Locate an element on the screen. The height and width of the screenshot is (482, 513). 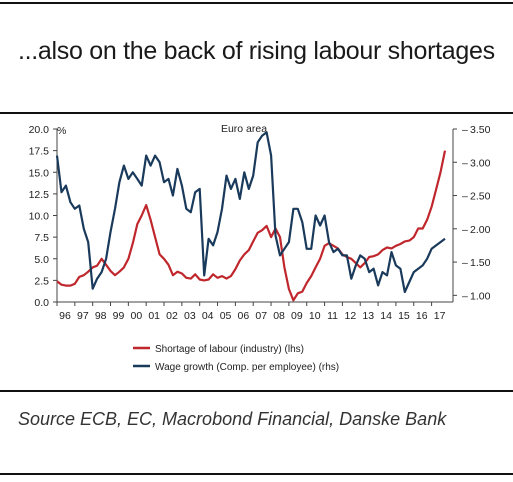
left-tick-label: 12.5 is located at coordinates (39, 195).